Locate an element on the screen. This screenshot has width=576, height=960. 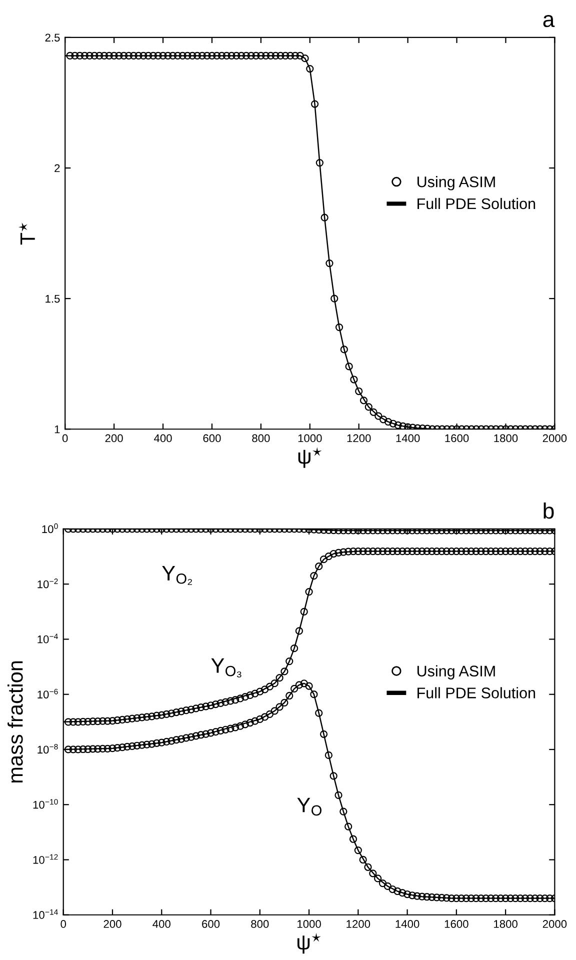
y-axis-title: T$^{⋆}$ is located at coordinates (26, 233).